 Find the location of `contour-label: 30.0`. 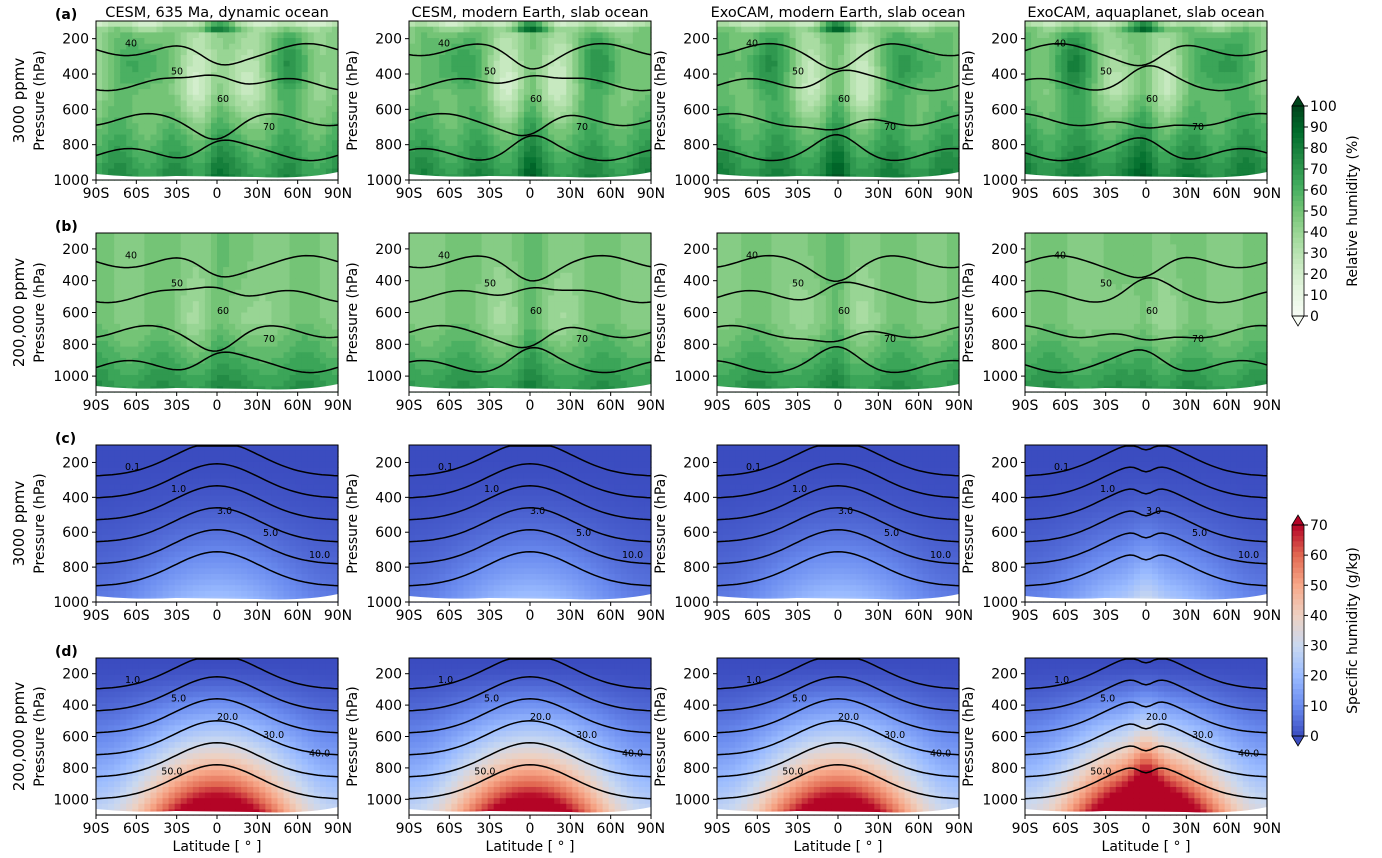

contour-label: 30.0 is located at coordinates (894, 735).